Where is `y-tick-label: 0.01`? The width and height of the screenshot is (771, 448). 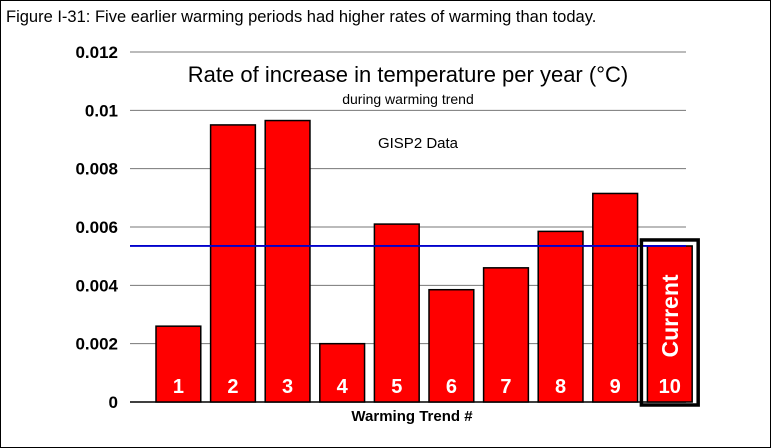
y-tick-label: 0.01 is located at coordinates (101, 110).